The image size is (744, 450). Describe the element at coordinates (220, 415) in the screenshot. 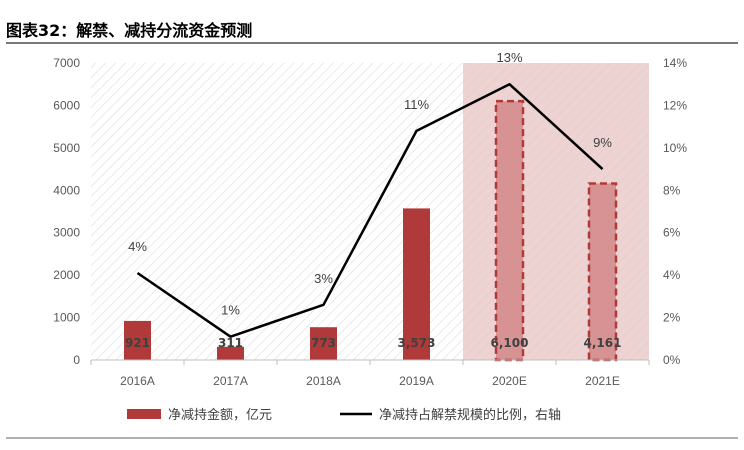

I see `legend-bar-label: 净减持金额，亿元` at that location.